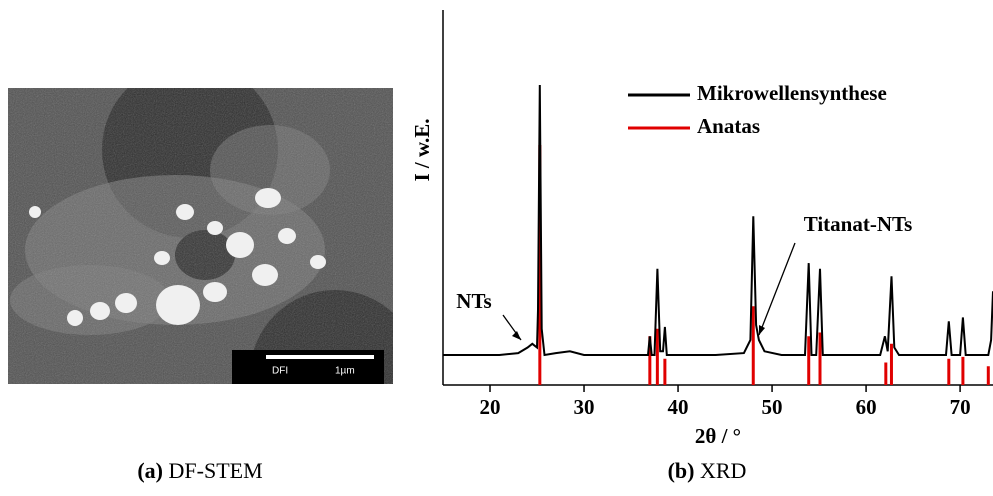 Image resolution: width=993 pixels, height=496 pixels. What do you see at coordinates (858, 224) in the screenshot?
I see `annotation: Titanat-NTs` at bounding box center [858, 224].